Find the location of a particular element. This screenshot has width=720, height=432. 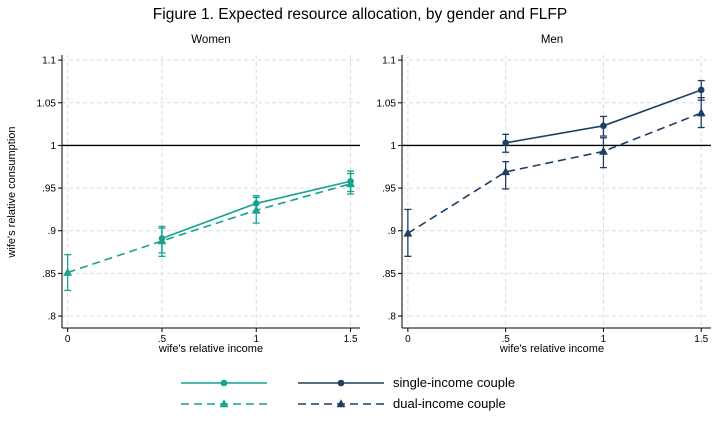

panel-title-men: Men is located at coordinates (552, 40).